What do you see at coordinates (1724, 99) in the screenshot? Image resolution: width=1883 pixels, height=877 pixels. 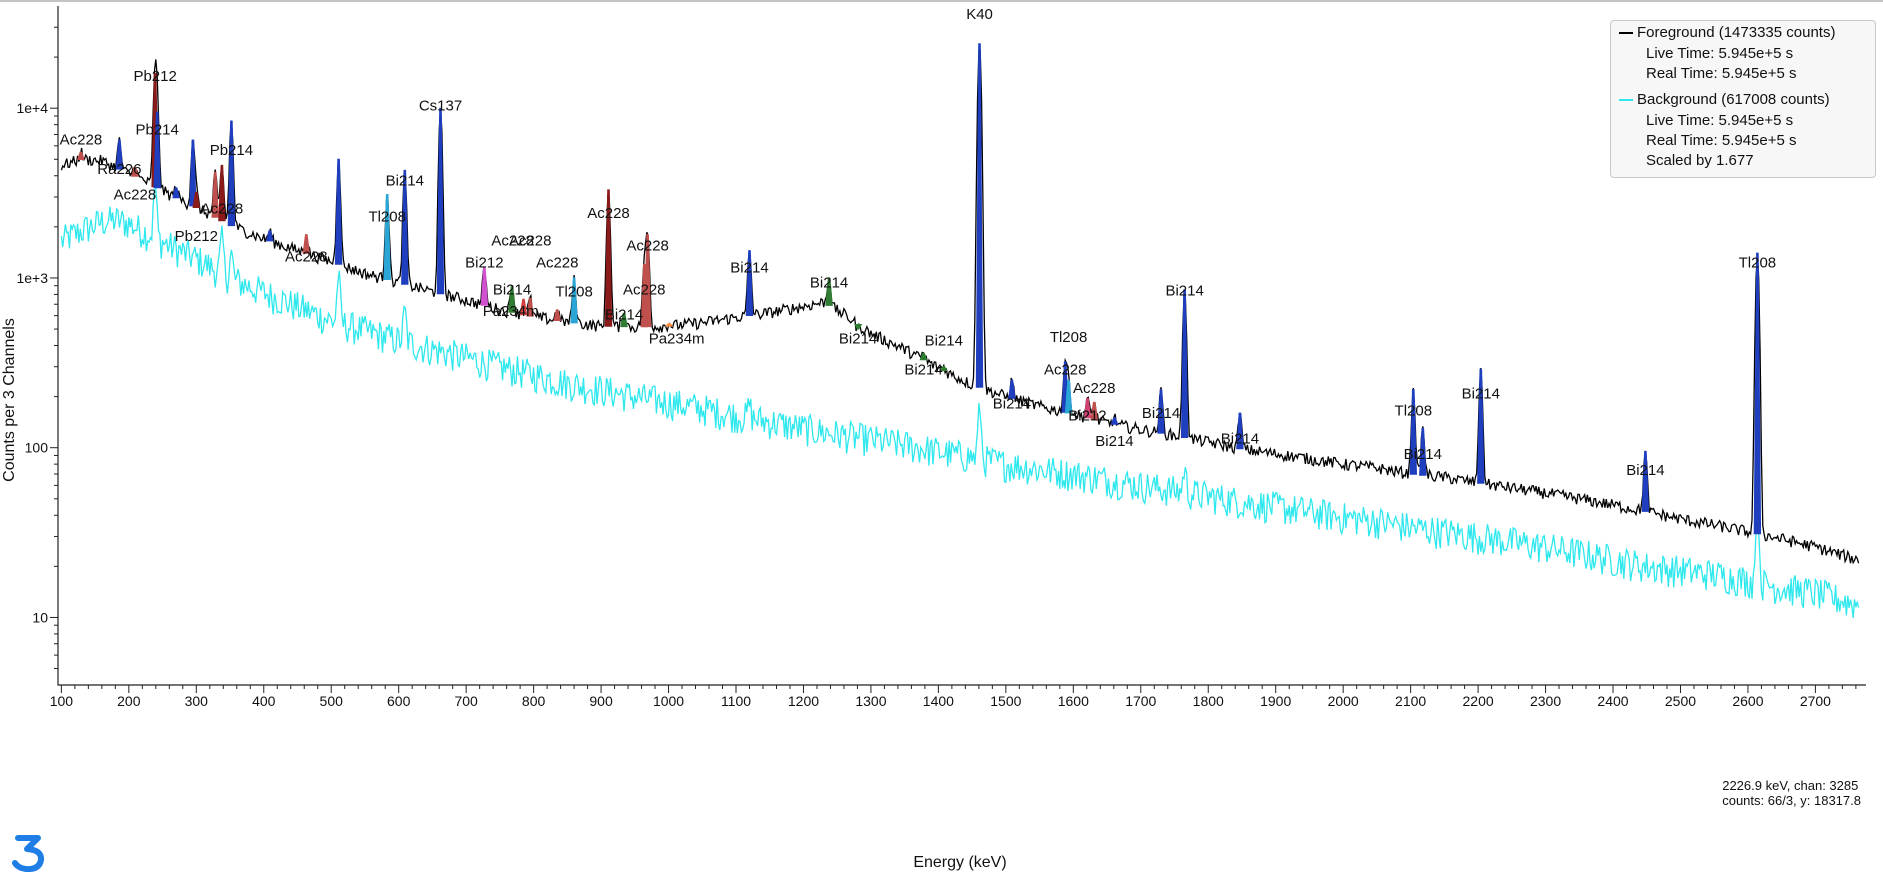 I see `legend-background-entry: Background (617008 counts)` at bounding box center [1724, 99].